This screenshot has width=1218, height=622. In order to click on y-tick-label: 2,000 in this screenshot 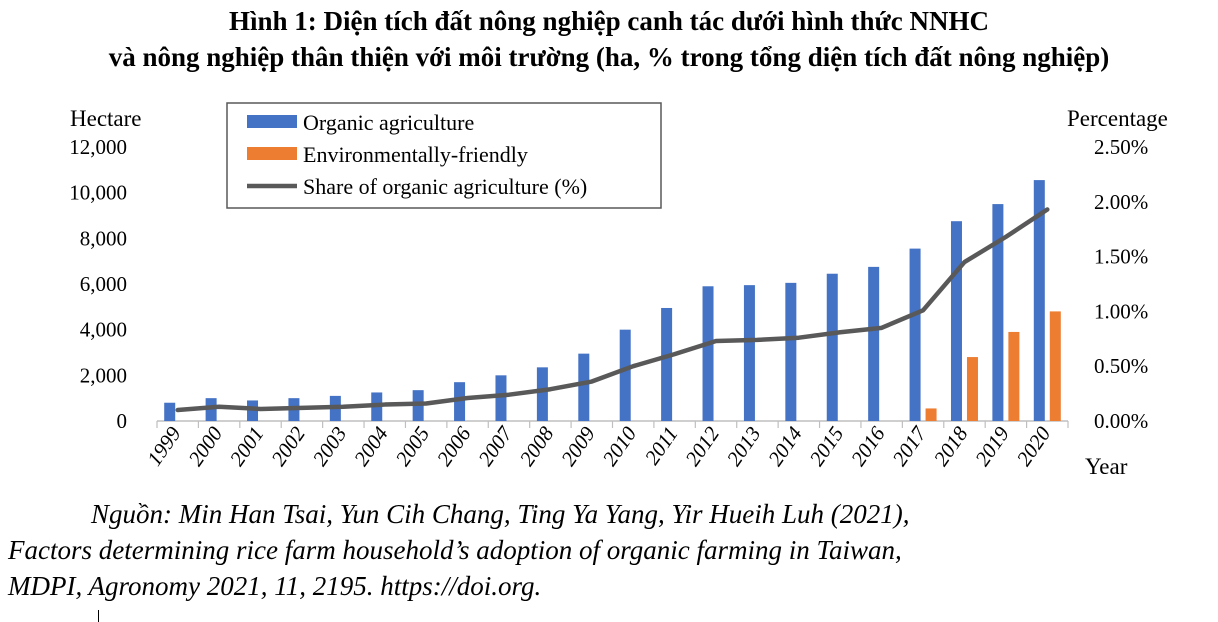, I will do `click(103, 375)`.